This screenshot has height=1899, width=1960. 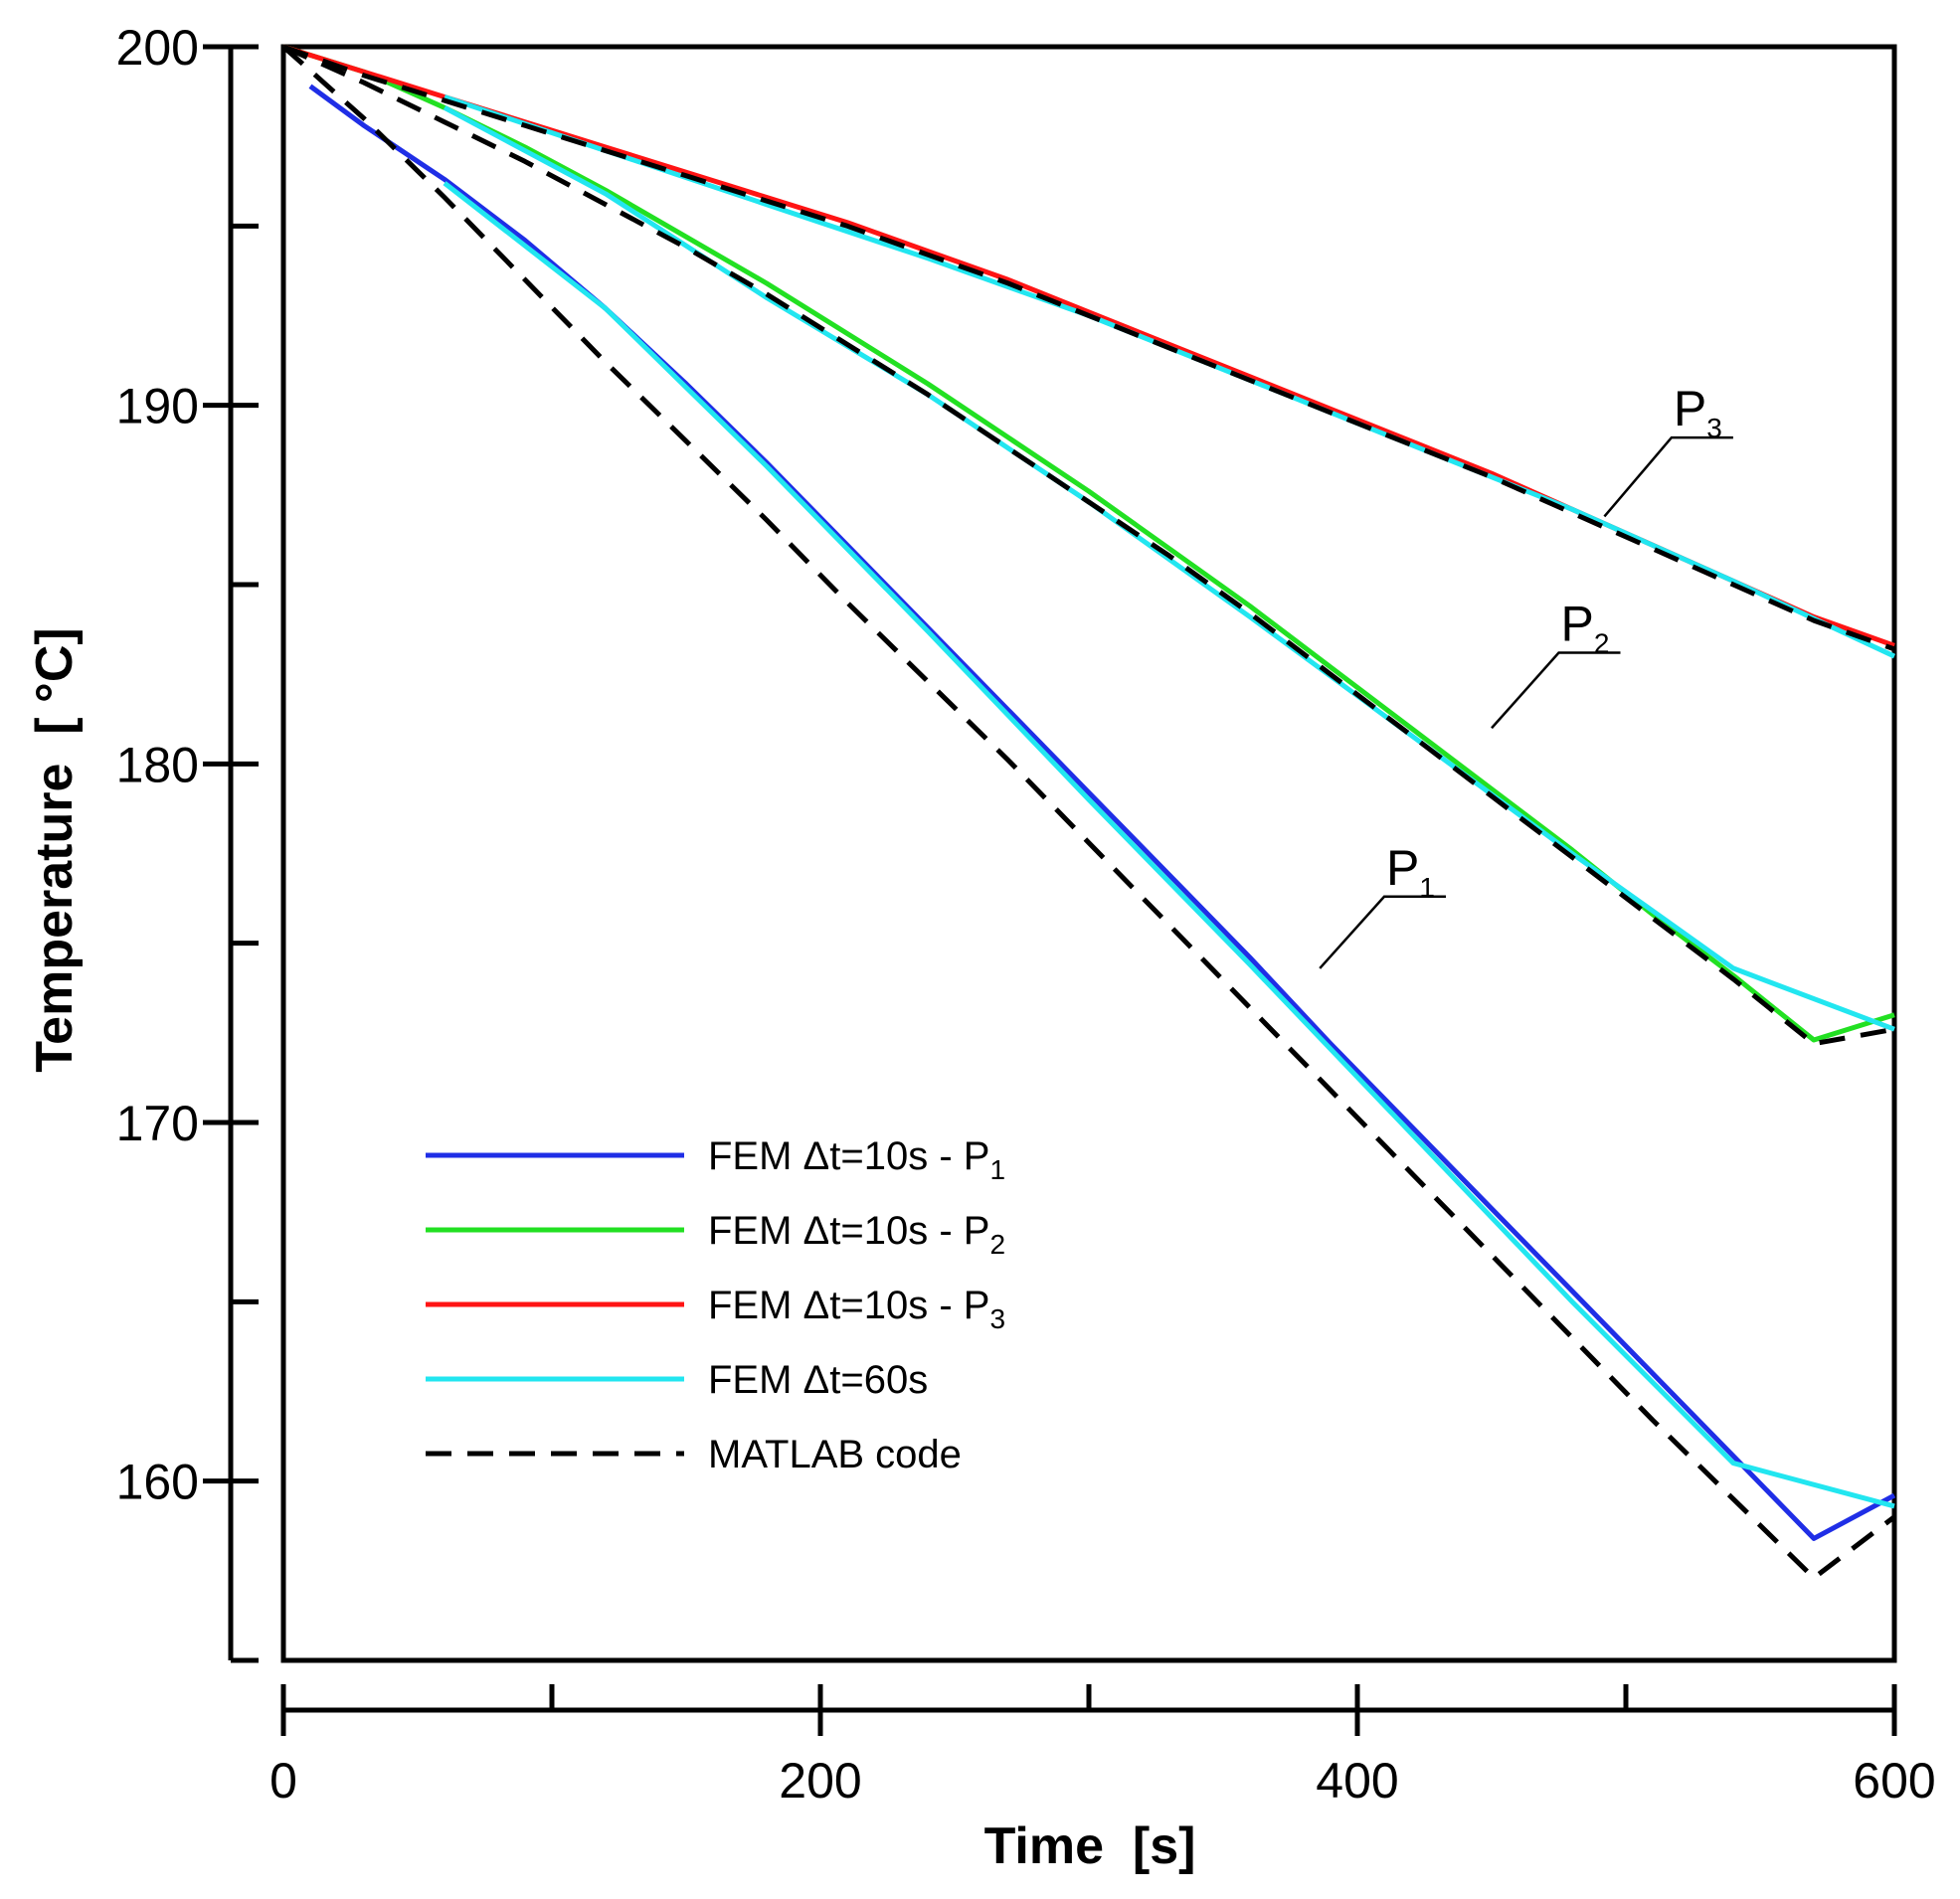 I want to click on x-axis-title: Time [s], so click(x=1090, y=1846).